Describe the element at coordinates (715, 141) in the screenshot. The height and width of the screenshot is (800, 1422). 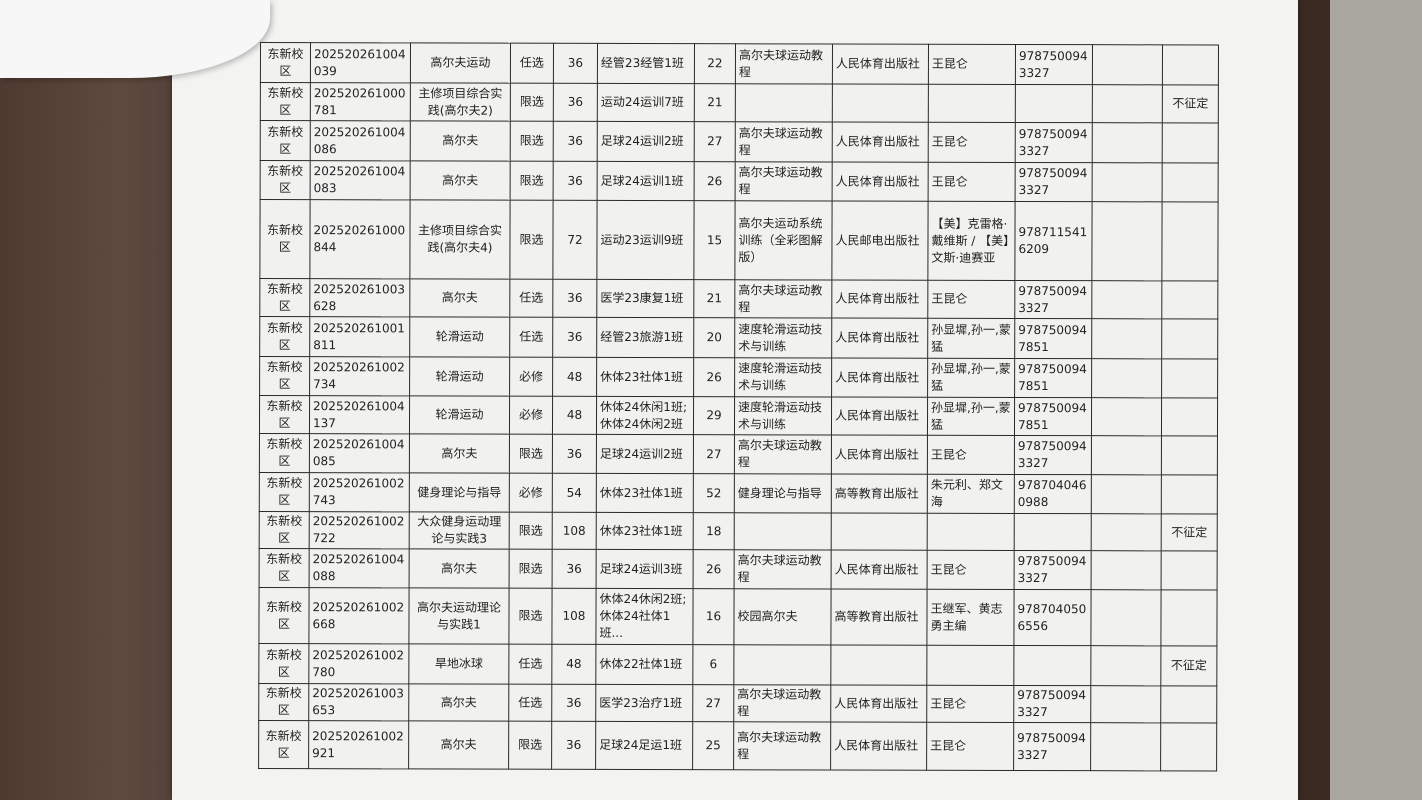
I see `student-count-cell: 27` at that location.